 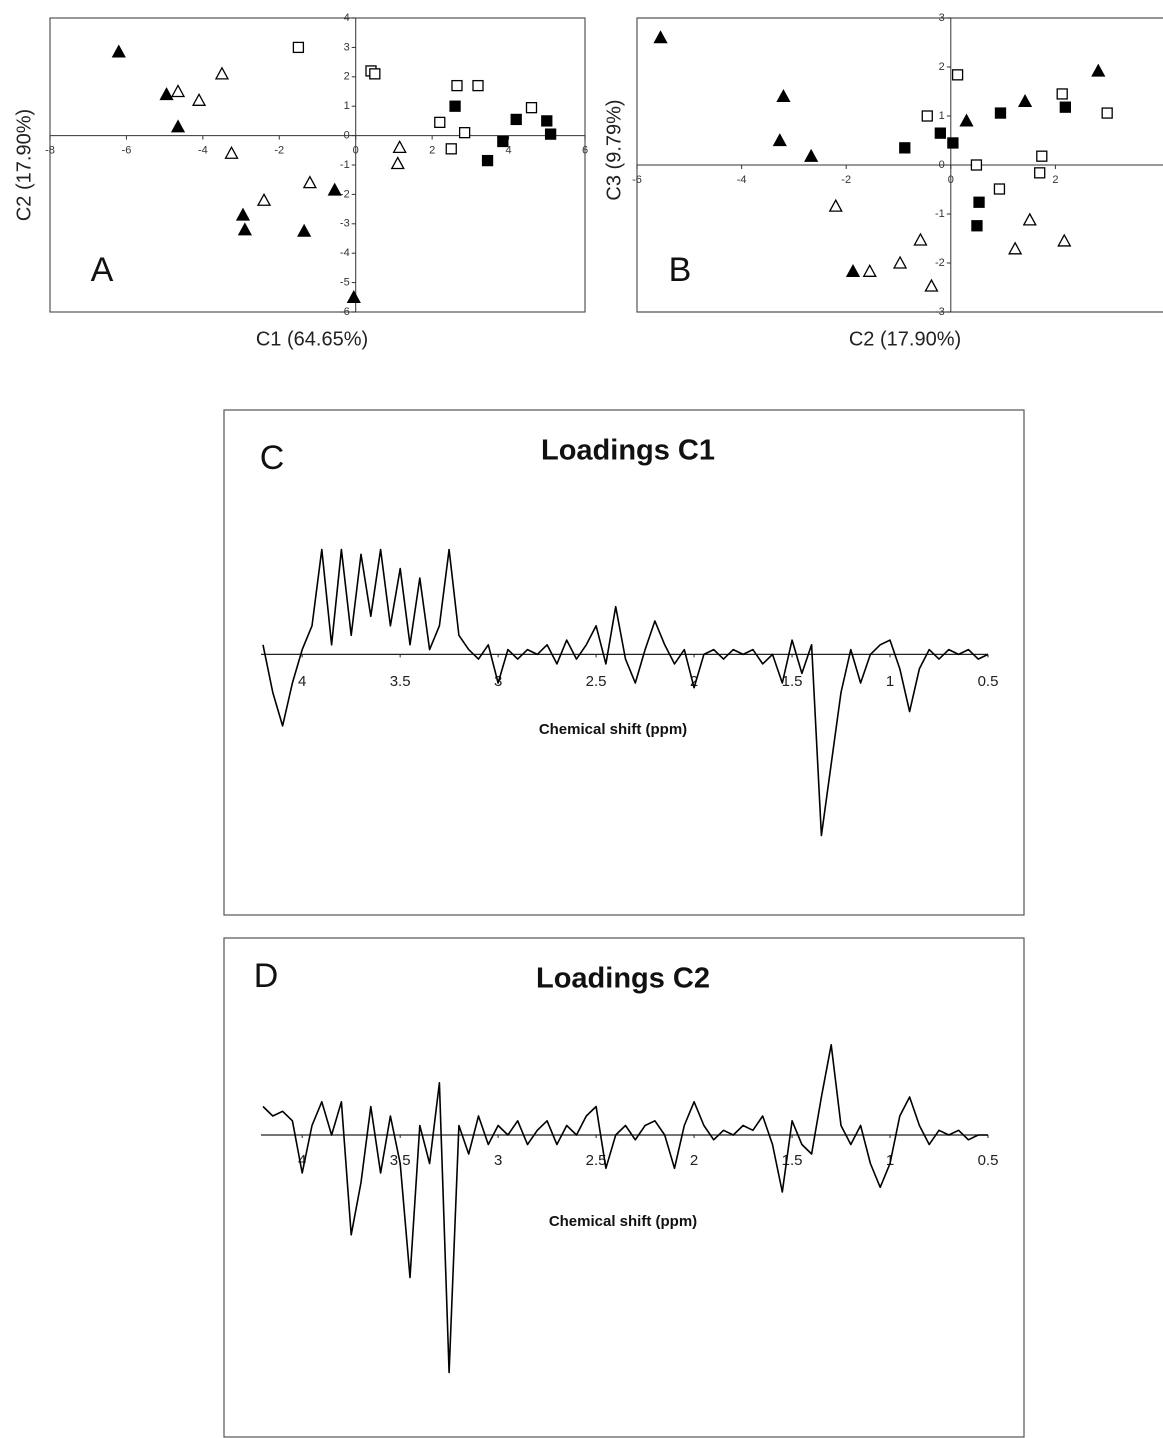 What do you see at coordinates (347, 18) in the screenshot?
I see `y-tick-label: 4` at bounding box center [347, 18].